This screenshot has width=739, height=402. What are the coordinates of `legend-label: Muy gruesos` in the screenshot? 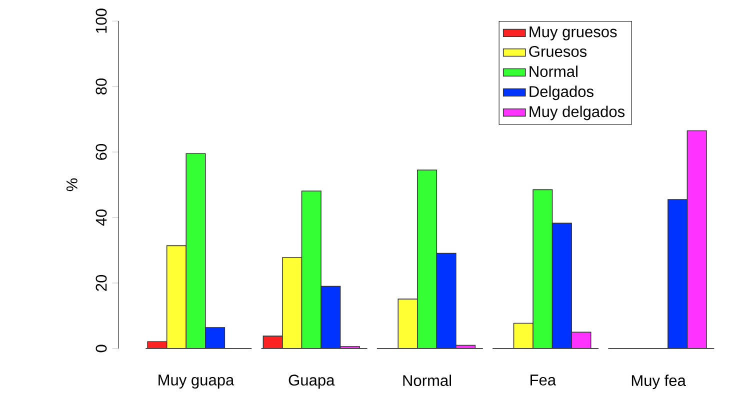 It's located at (573, 33).